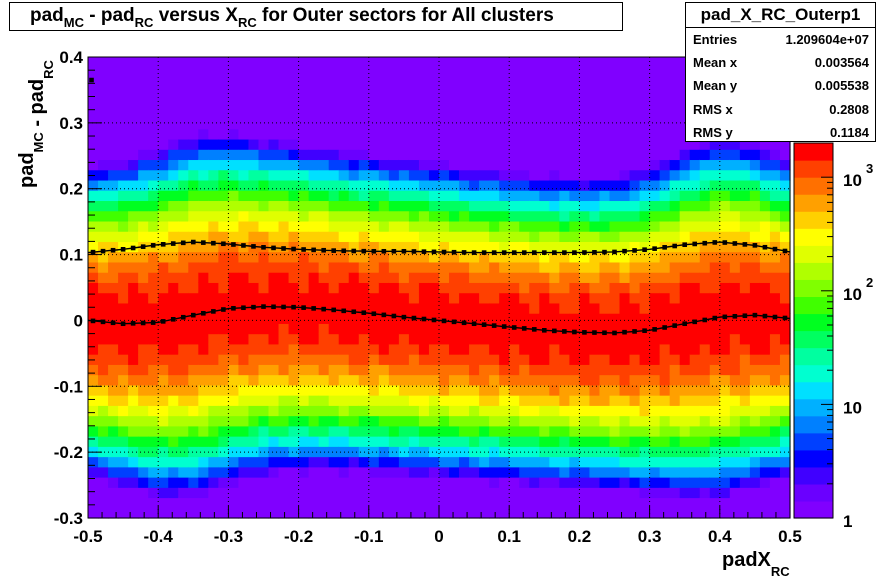 This screenshot has height=578, width=878. I want to click on palette-cell, so click(813, 407).